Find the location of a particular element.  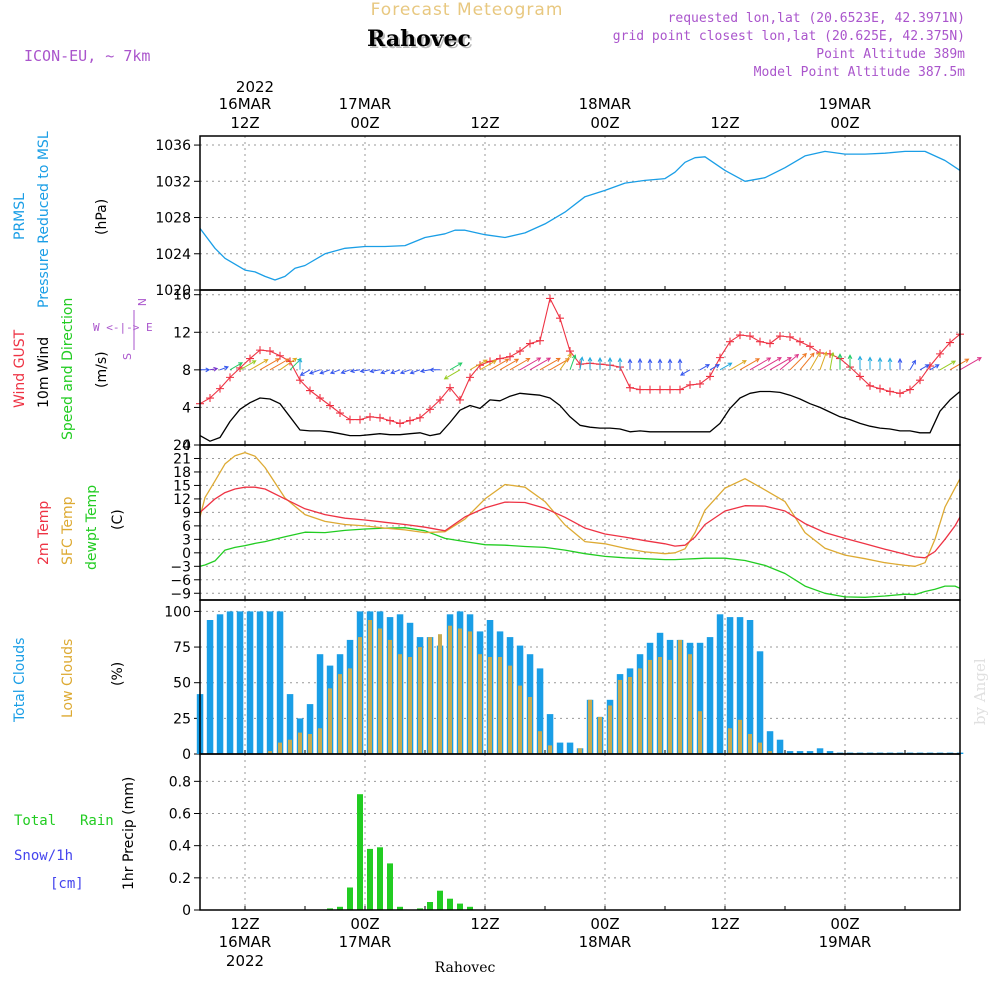

clouds-panel-labels: Total Clouds Low Clouds (%) is located at coordinates (69, 680).